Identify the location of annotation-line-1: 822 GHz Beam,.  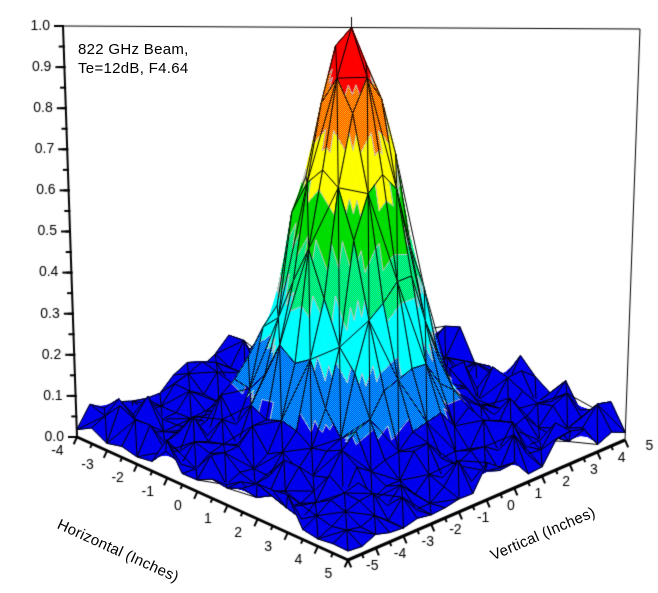
(133, 49).